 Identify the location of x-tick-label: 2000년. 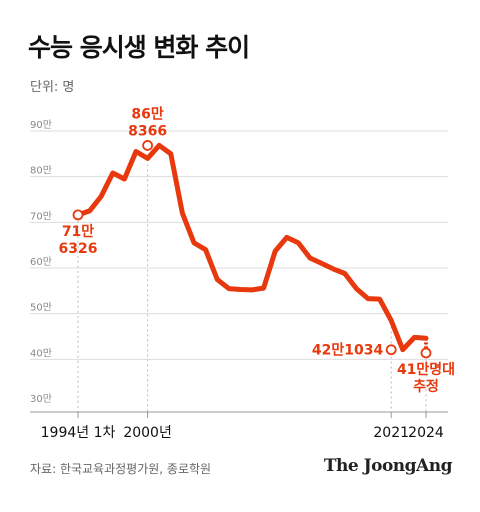
(147, 433).